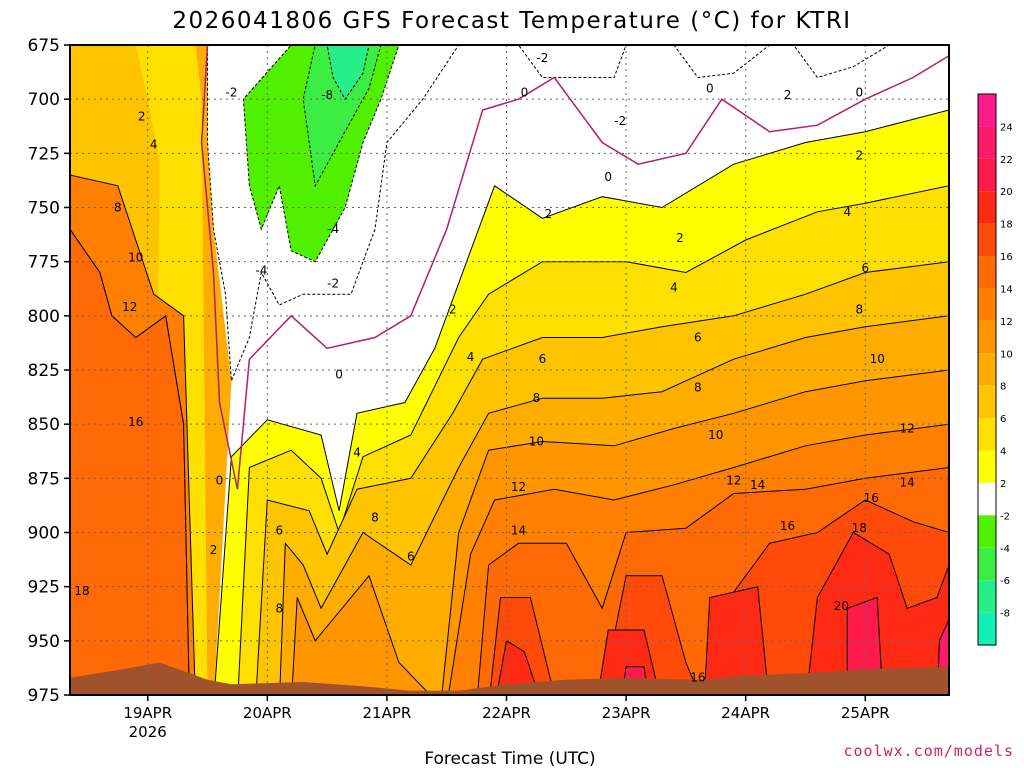  I want to click on colorbar-label-7: 10, so click(1006, 354).